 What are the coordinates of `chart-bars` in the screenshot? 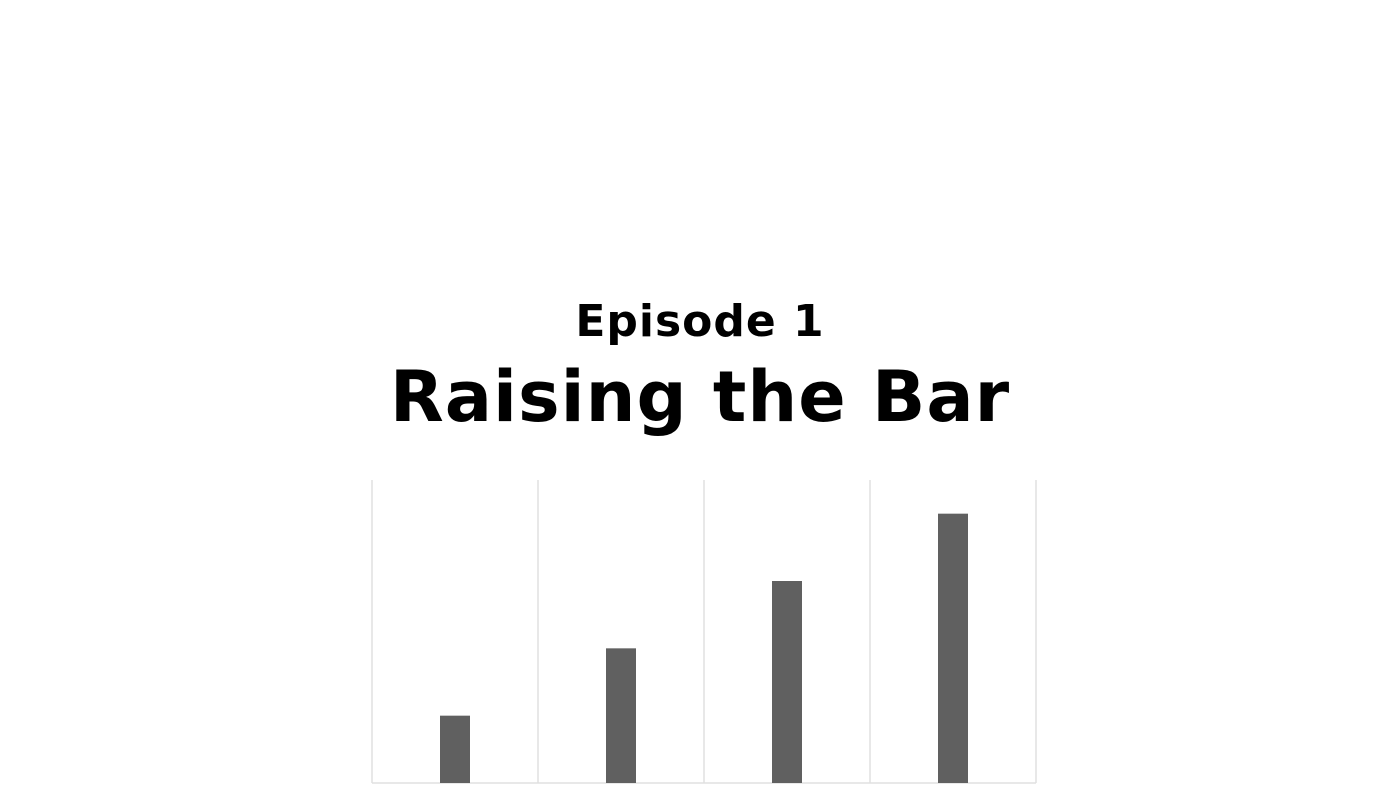 It's located at (704, 648).